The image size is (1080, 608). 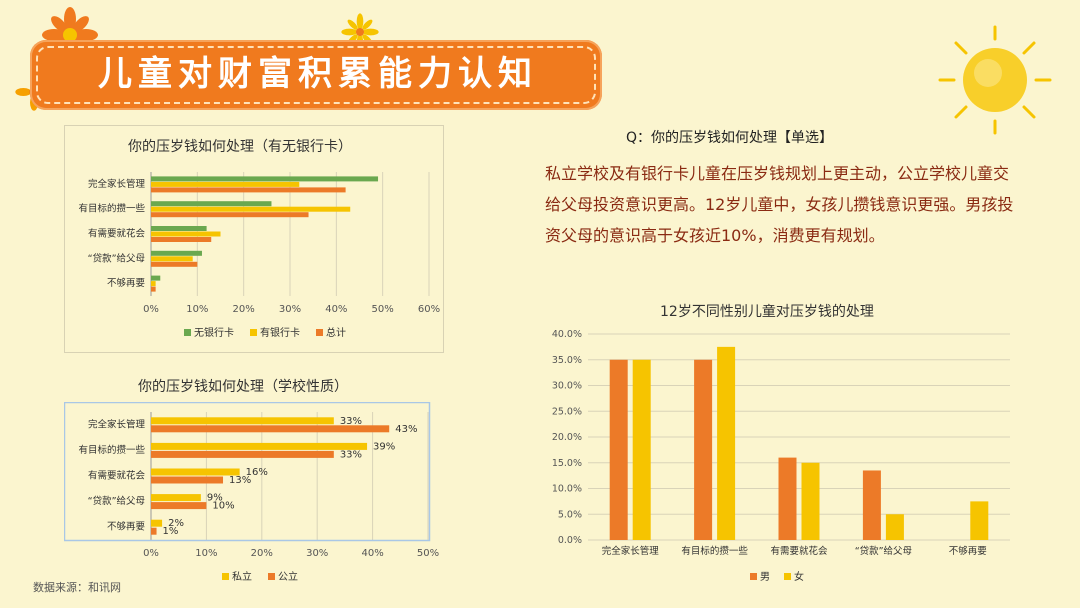 I want to click on y-tick-label: 35.0%, so click(x=567, y=360).